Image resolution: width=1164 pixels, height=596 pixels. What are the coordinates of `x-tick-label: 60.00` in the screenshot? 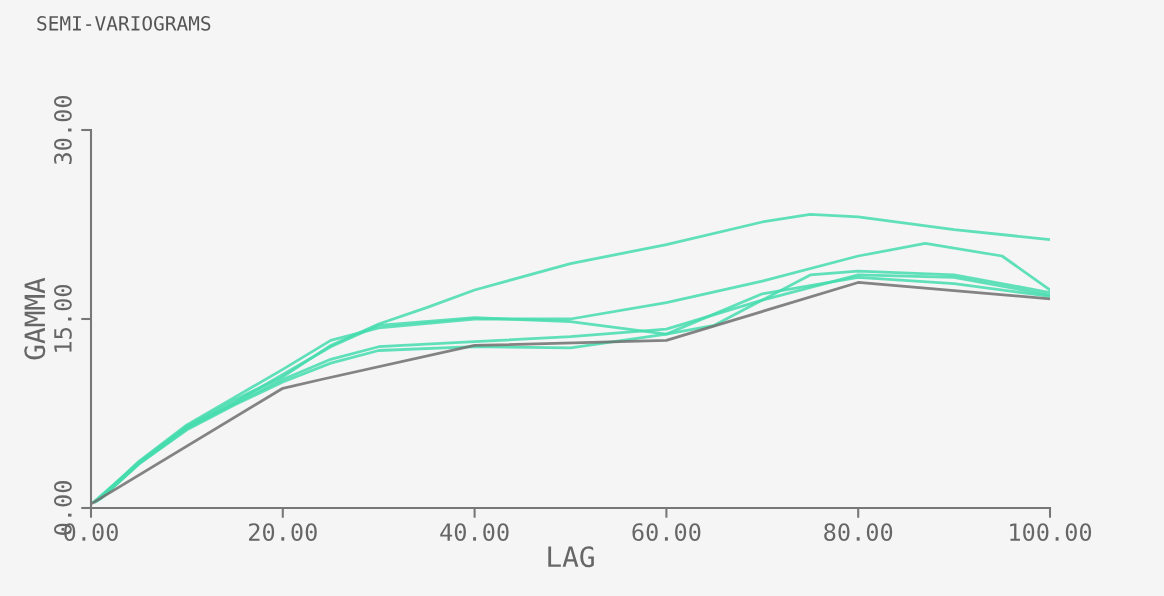 It's located at (666, 532).